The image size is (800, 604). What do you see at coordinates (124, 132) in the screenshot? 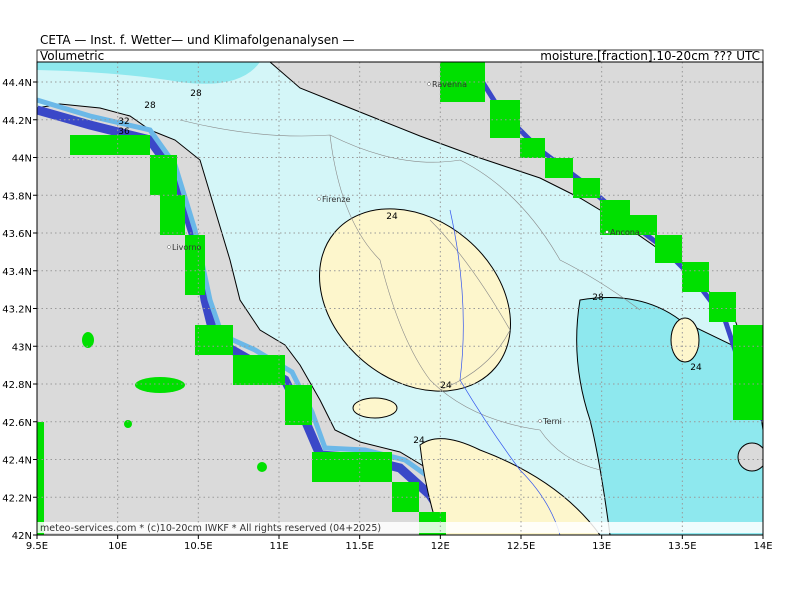
I see `contour-label: 36` at bounding box center [124, 132].